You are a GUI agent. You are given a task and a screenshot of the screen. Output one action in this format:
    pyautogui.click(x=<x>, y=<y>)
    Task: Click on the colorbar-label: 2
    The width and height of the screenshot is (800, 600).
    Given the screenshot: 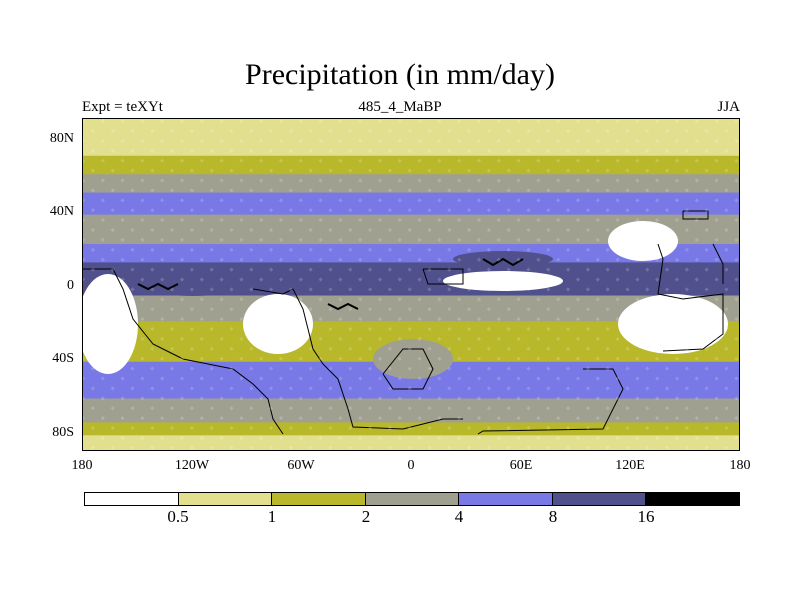 What is the action you would take?
    pyautogui.click(x=366, y=516)
    